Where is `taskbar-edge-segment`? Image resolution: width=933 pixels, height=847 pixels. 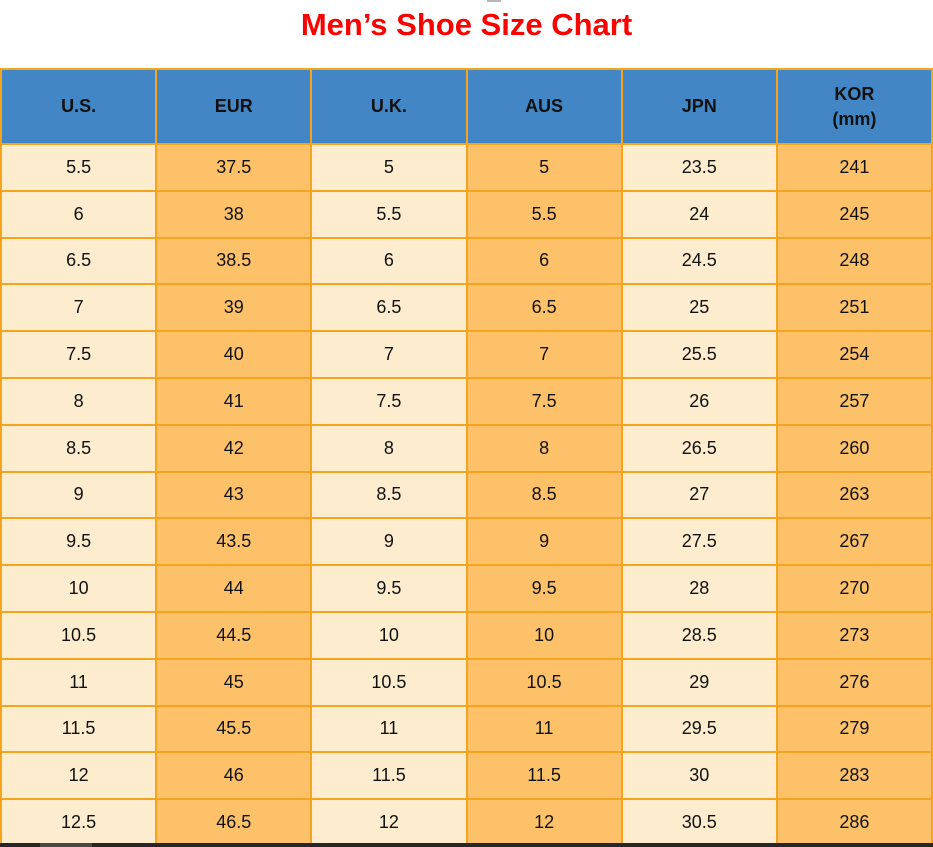
taskbar-edge-segment is located at coordinates (66, 845).